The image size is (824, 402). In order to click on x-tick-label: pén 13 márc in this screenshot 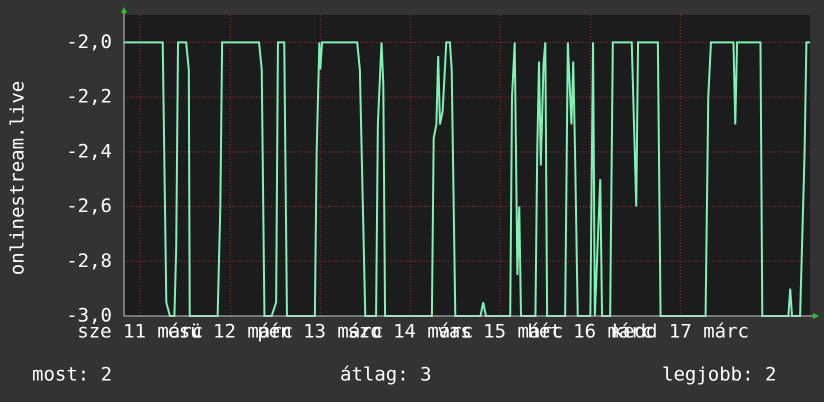, I will do `click(320, 332)`.